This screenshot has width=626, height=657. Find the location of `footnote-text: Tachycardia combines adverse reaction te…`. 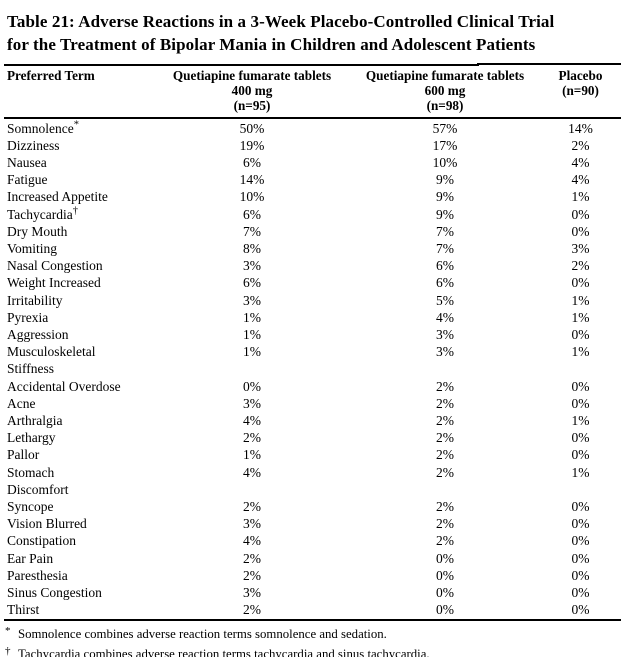

footnote-text: Tachycardia combines adverse reaction te… is located at coordinates (224, 652).